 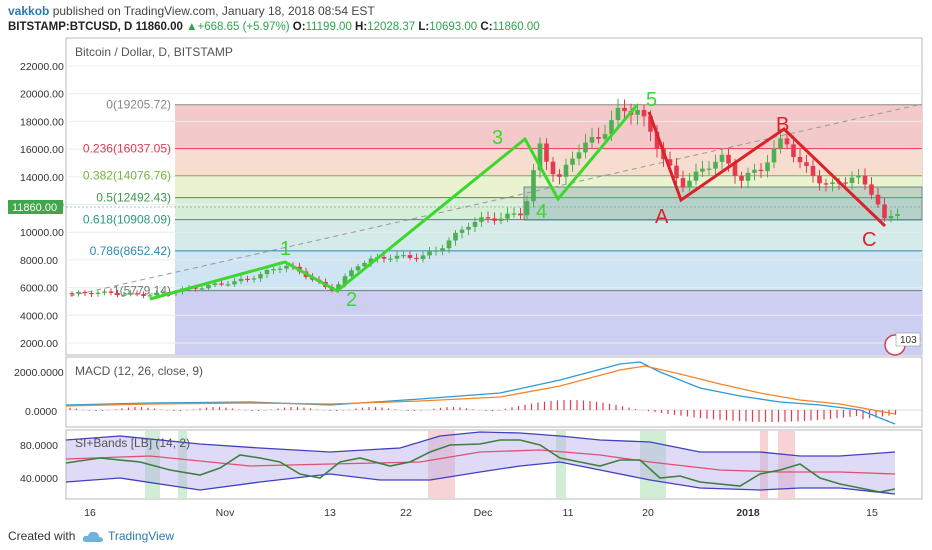 I want to click on price-tick-label: 4000.00, so click(x=39, y=316).